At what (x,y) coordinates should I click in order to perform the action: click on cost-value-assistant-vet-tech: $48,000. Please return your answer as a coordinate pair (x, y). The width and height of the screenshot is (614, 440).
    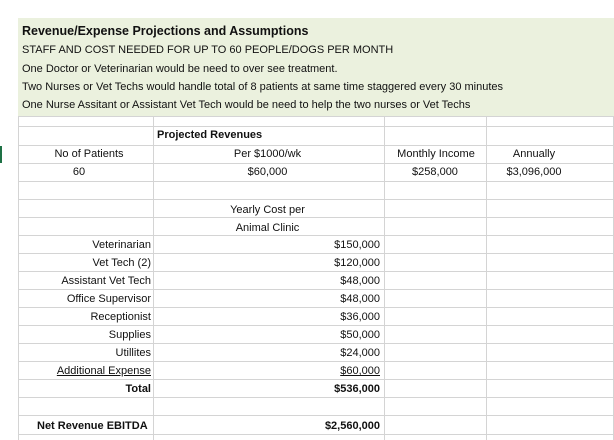
    Looking at the image, I should click on (360, 281).